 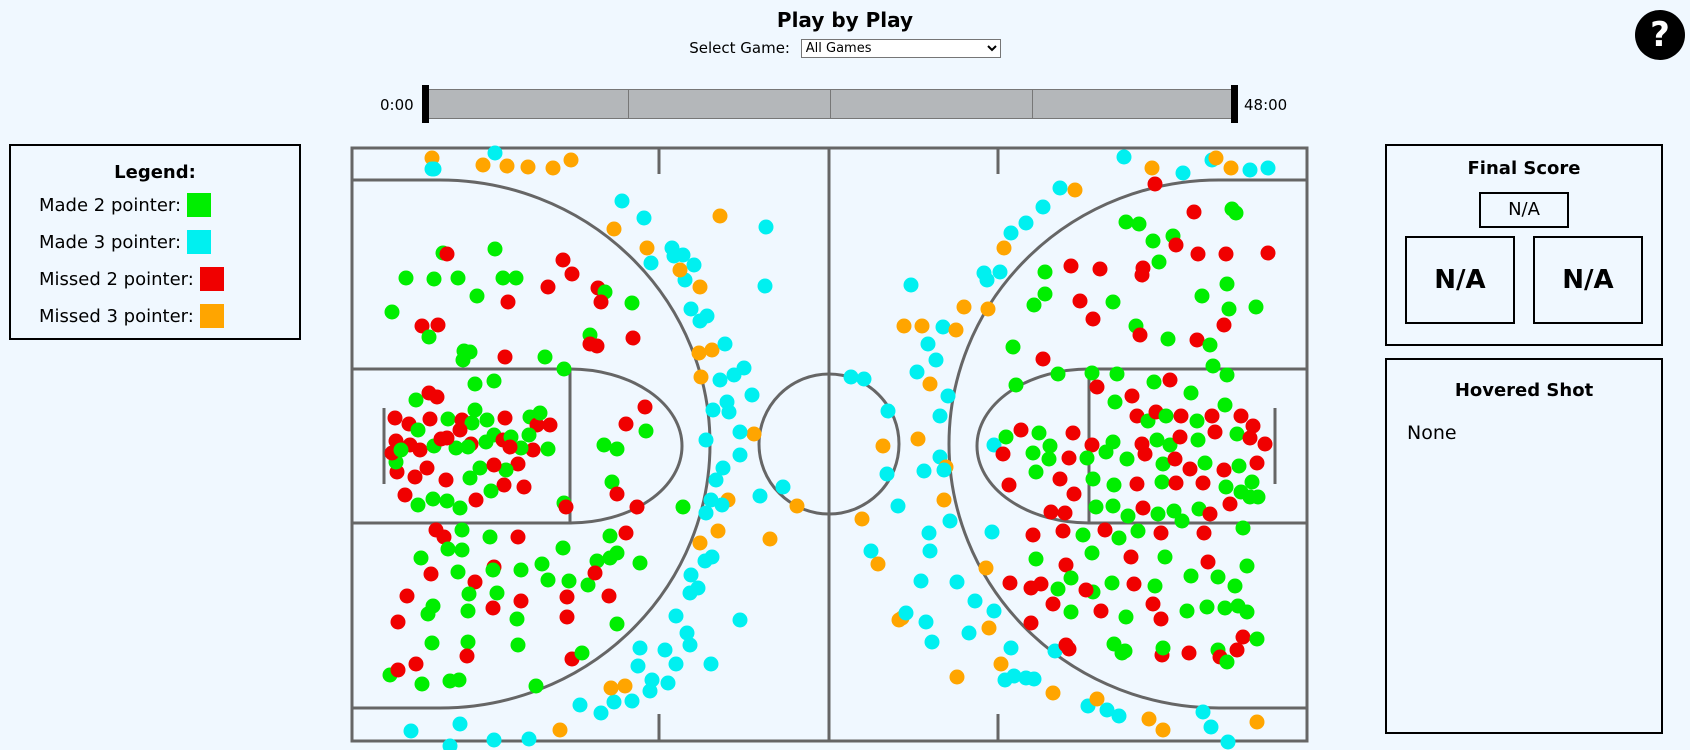 What do you see at coordinates (1234, 104) in the screenshot?
I see `timeline-end-handle` at bounding box center [1234, 104].